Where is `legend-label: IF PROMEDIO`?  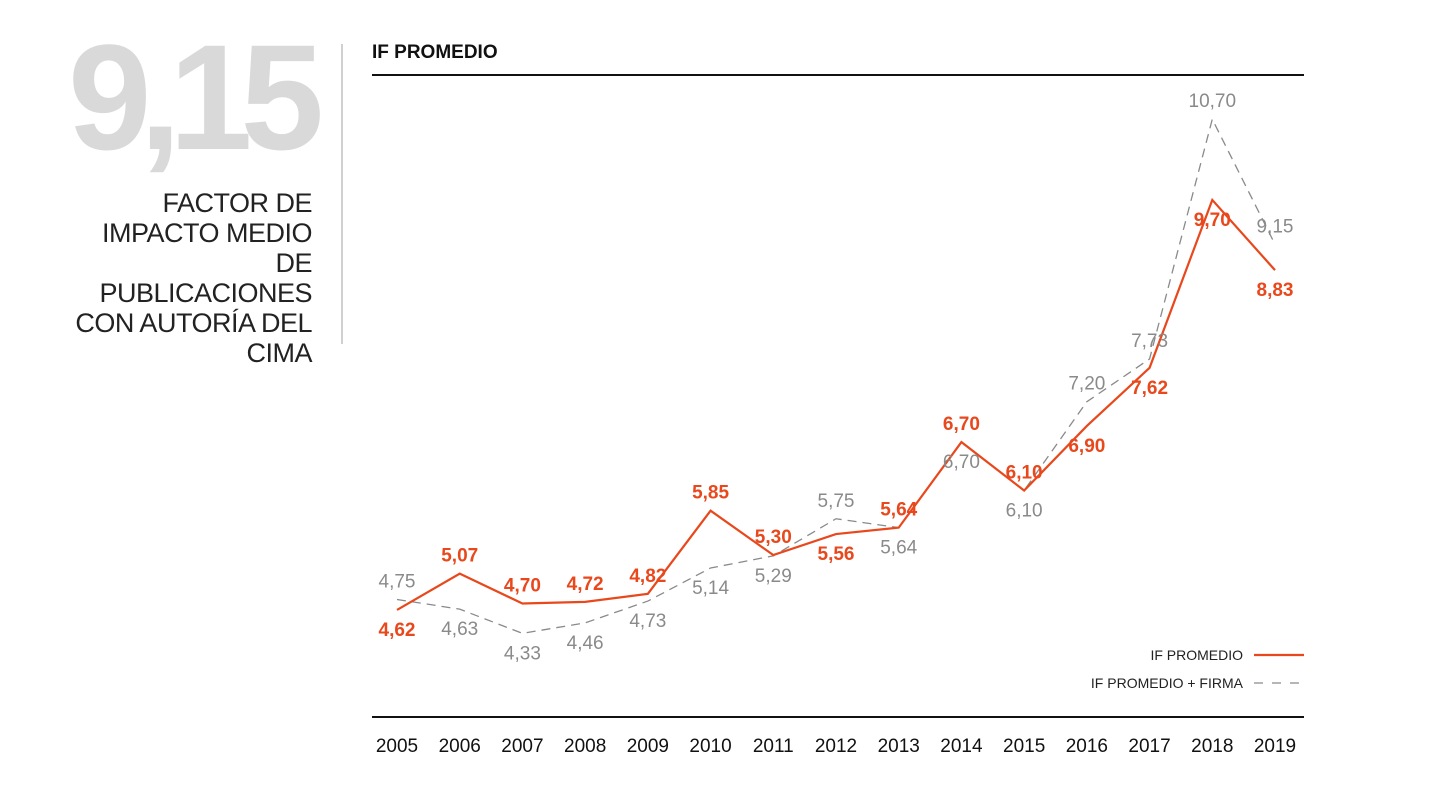 legend-label: IF PROMEDIO is located at coordinates (1196, 655).